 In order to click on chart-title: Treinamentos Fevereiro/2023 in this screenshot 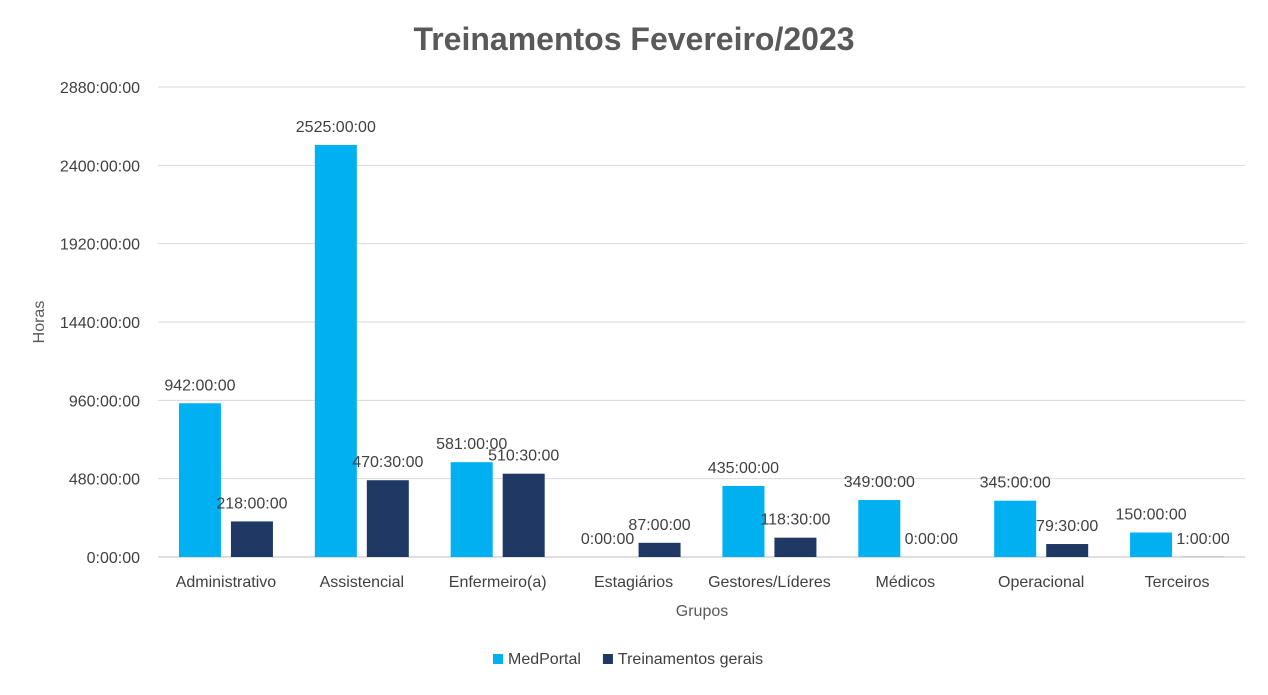, I will do `click(633, 39)`.